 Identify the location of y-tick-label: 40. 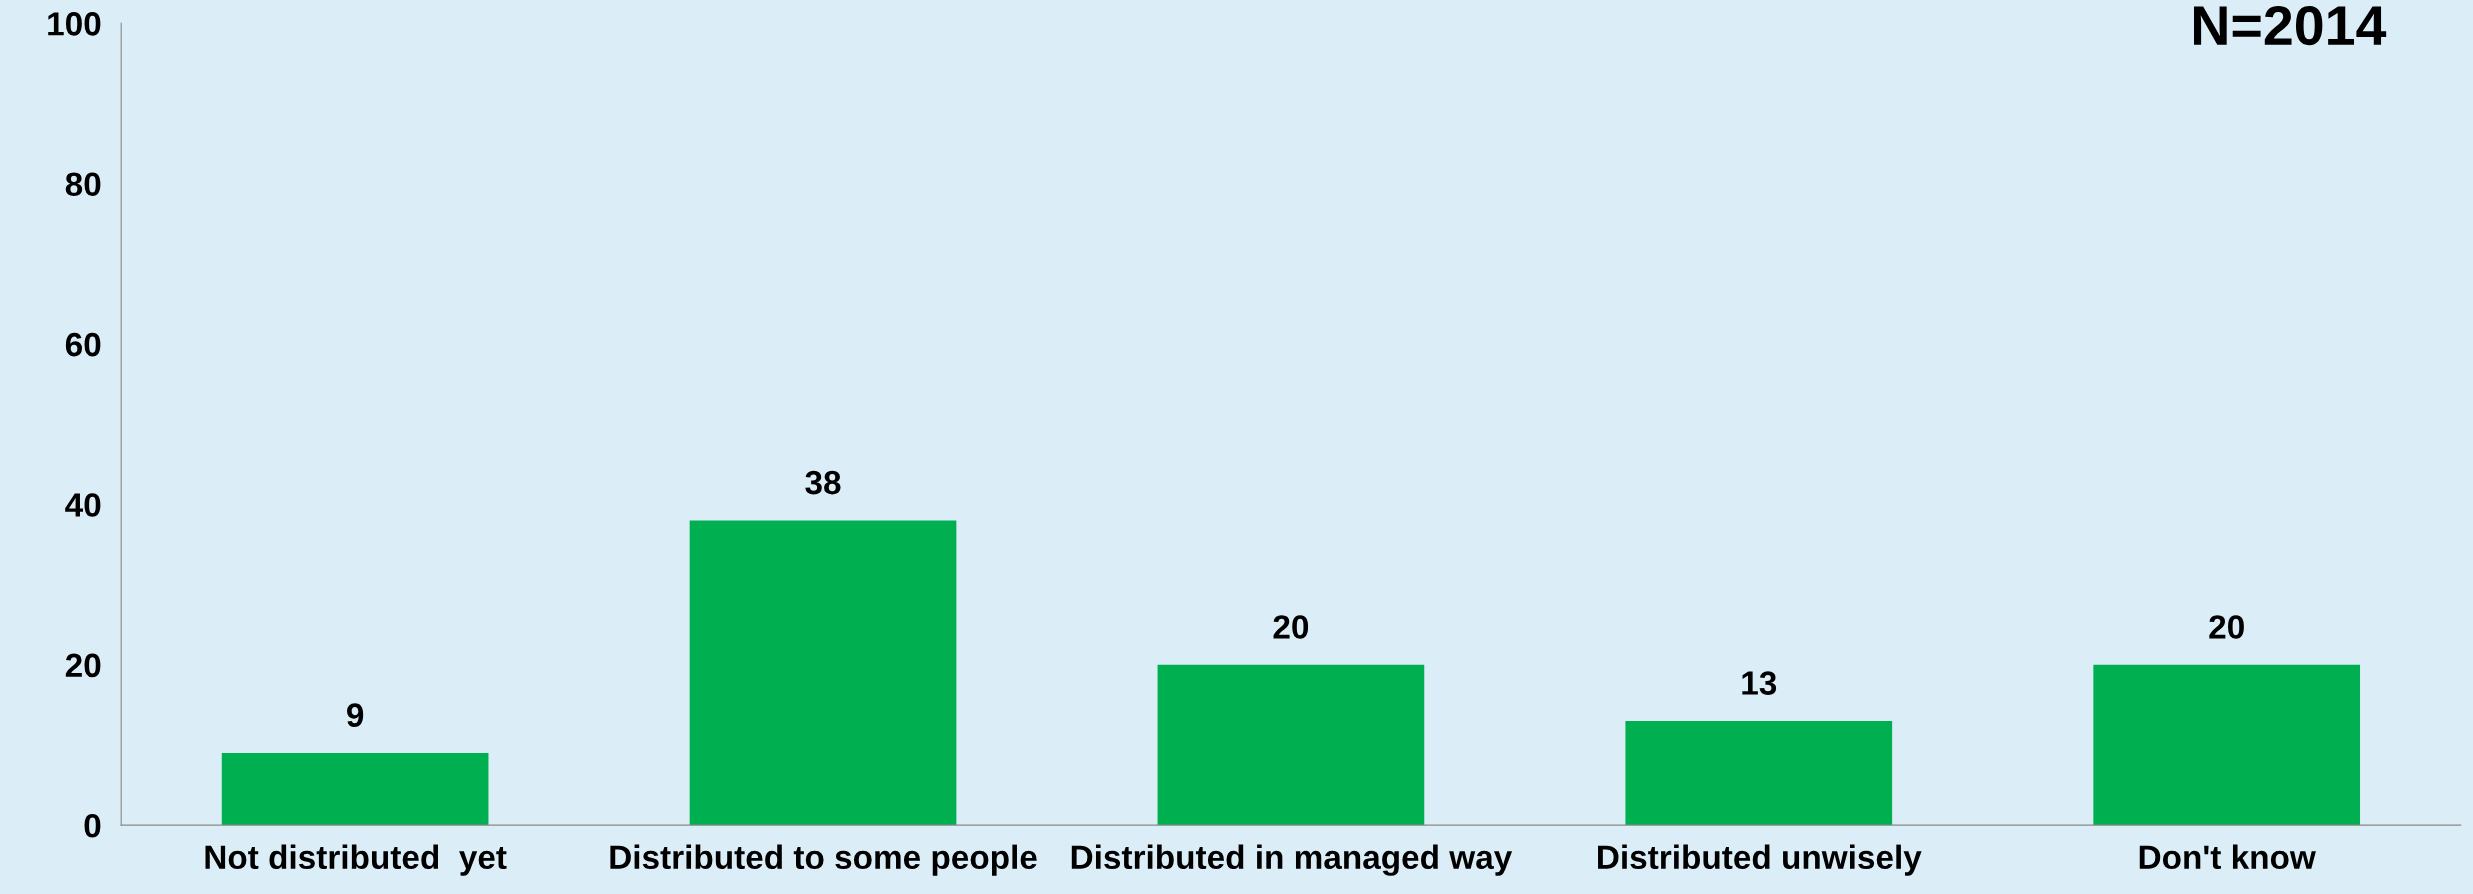
(83, 505).